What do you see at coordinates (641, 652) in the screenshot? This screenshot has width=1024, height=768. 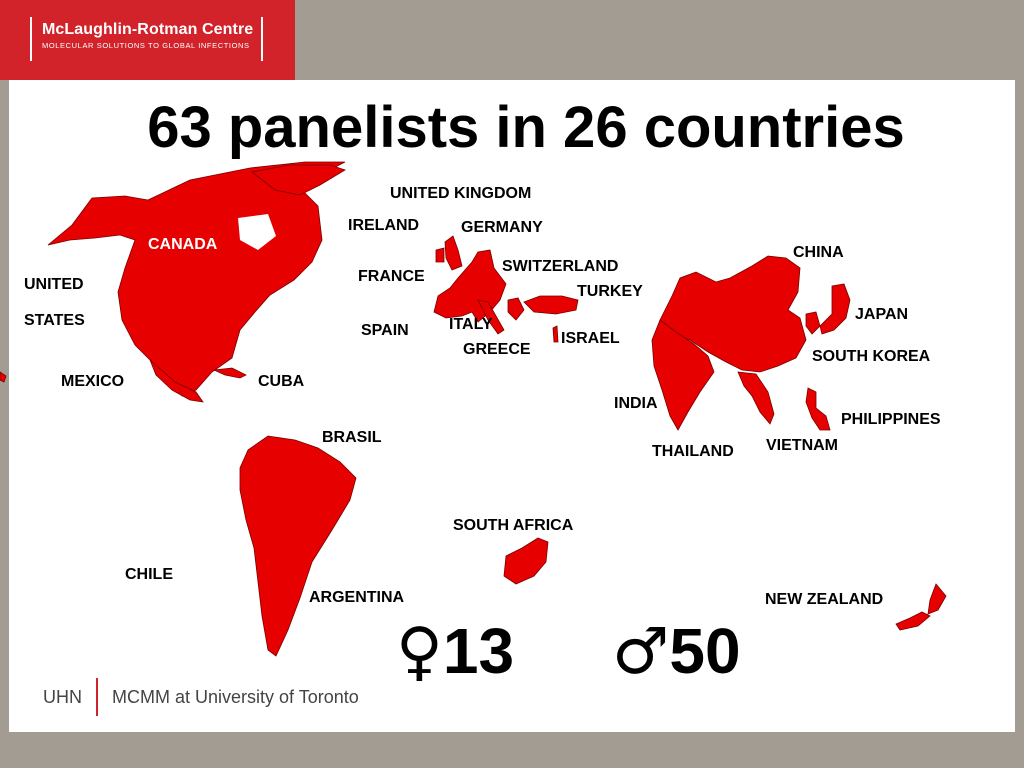 I see `male-symbol-icon: ♂` at bounding box center [641, 652].